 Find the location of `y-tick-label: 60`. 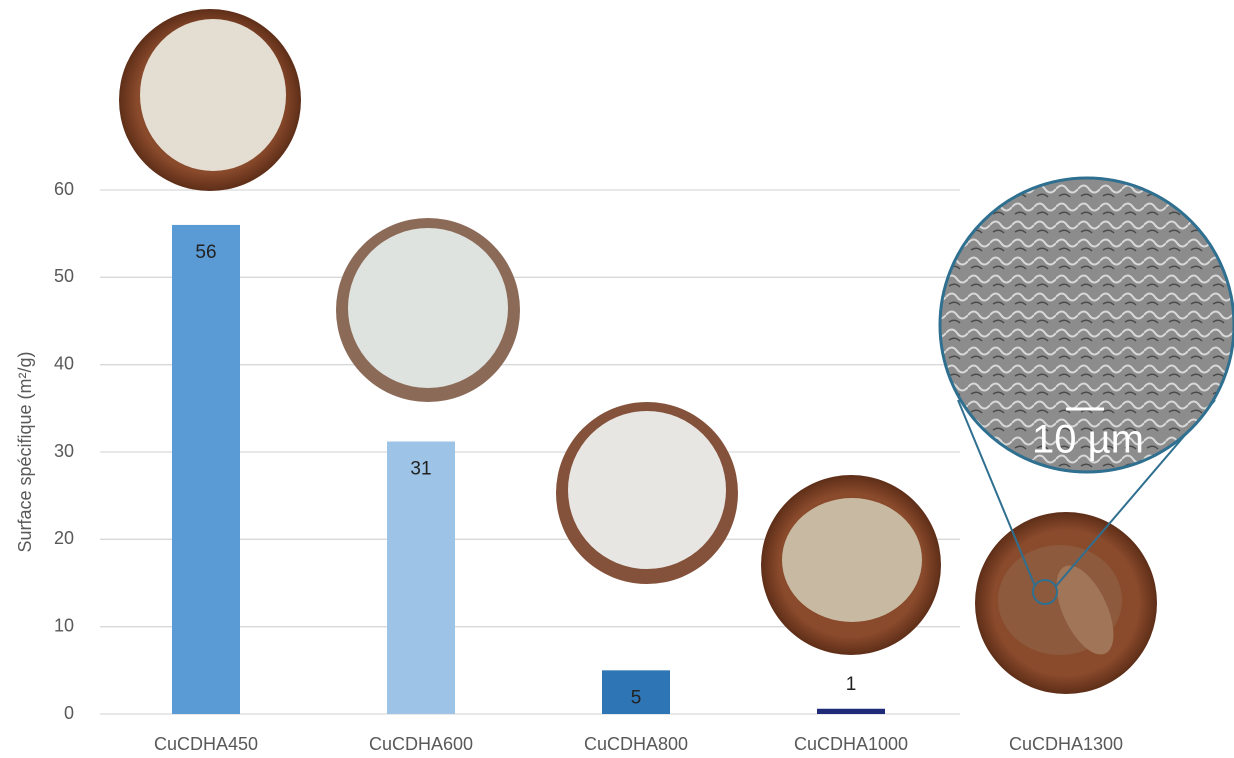

y-tick-label: 60 is located at coordinates (64, 189).